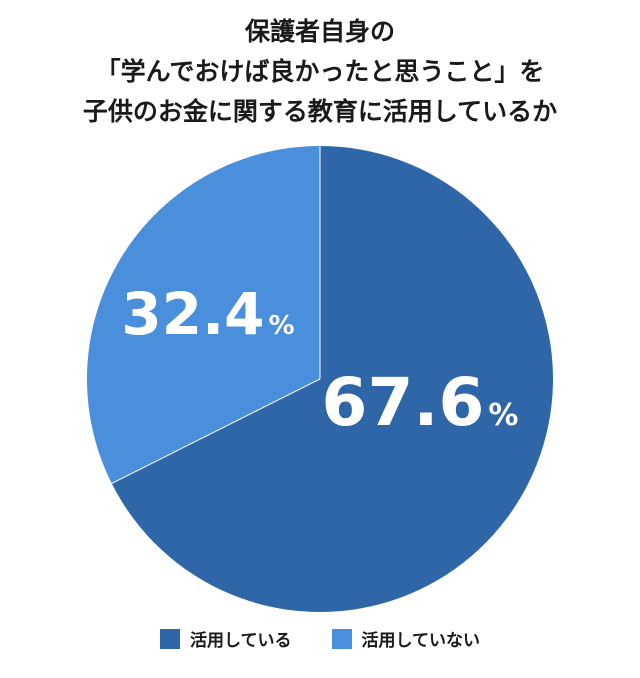 The image size is (640, 678). I want to click on title-line-2: 「学んでおけば良かったと思うこと」を, so click(320, 71).